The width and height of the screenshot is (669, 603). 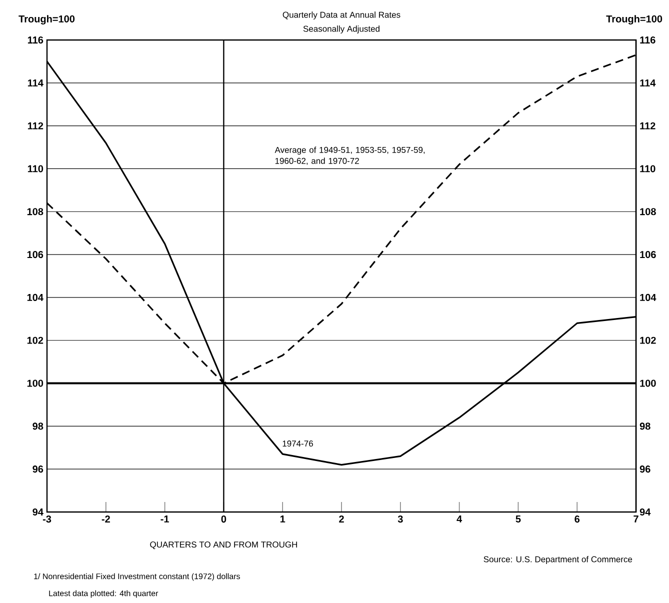 What do you see at coordinates (38, 512) in the screenshot?
I see `y-tick-label: 94` at bounding box center [38, 512].